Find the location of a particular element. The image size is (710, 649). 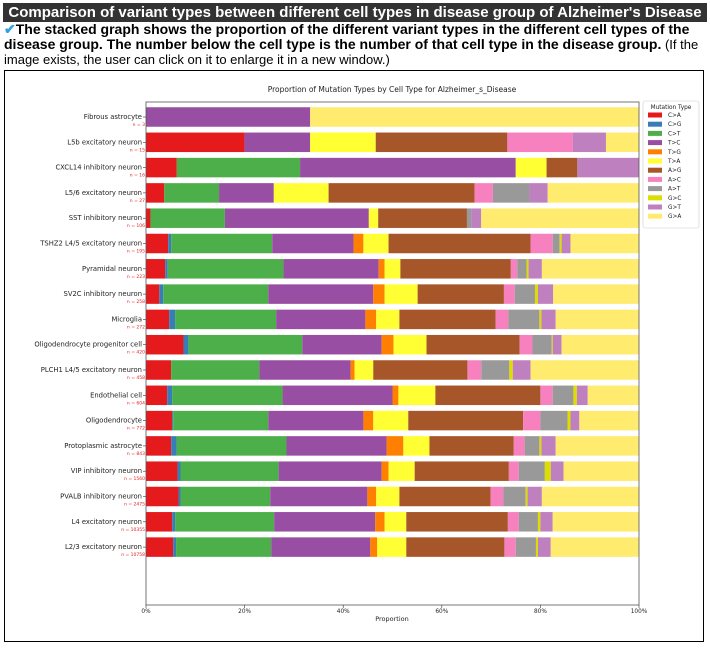

y-tick-label: Oligodendrocyte is located at coordinates (114, 421).